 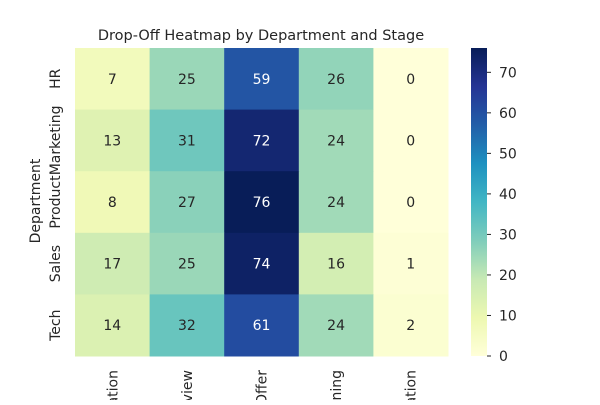 I want to click on cell-value-label: 31, so click(x=187, y=141).